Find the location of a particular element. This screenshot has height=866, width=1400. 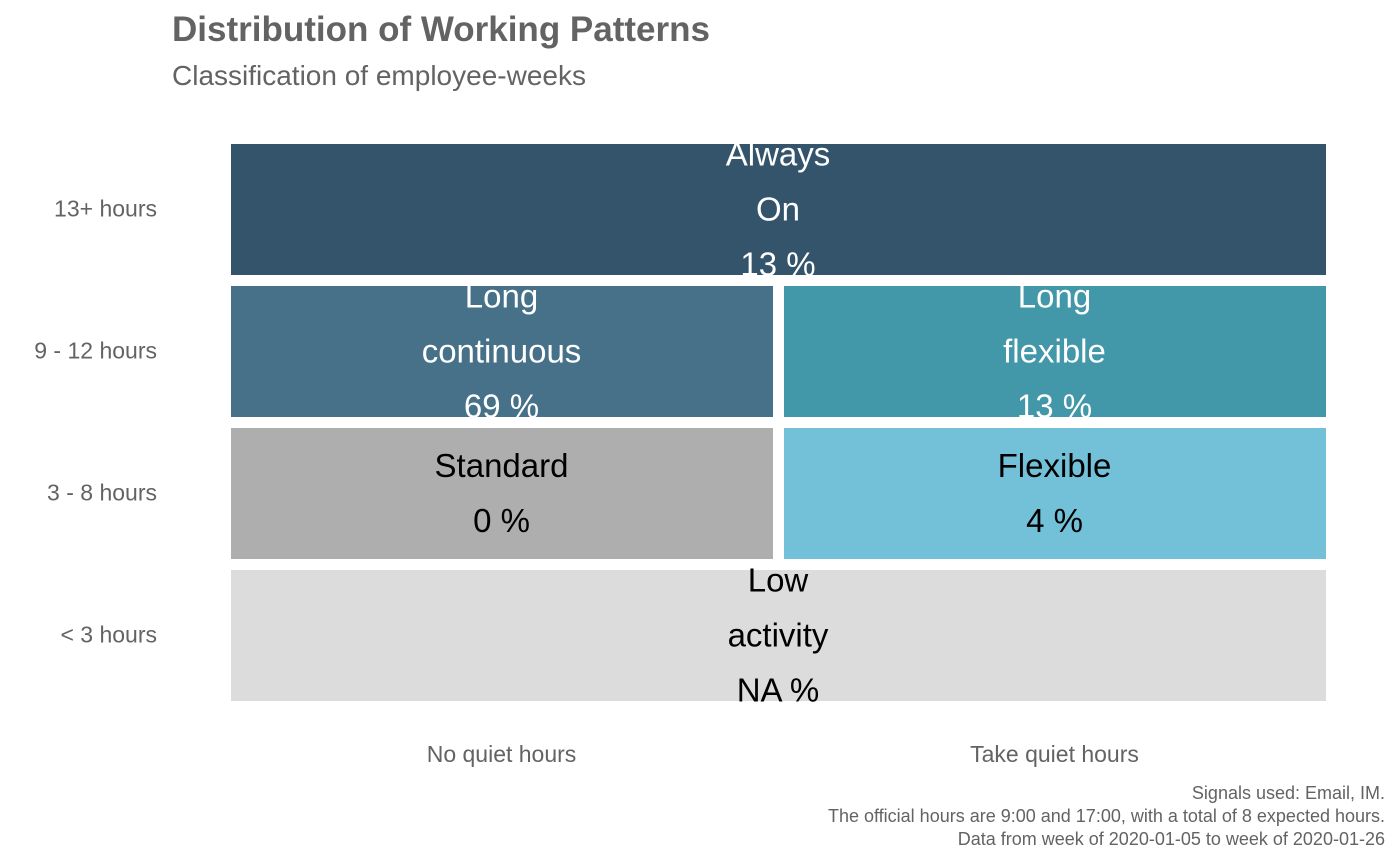

caption-line: Signals used: Email, IM. is located at coordinates (1288, 793).